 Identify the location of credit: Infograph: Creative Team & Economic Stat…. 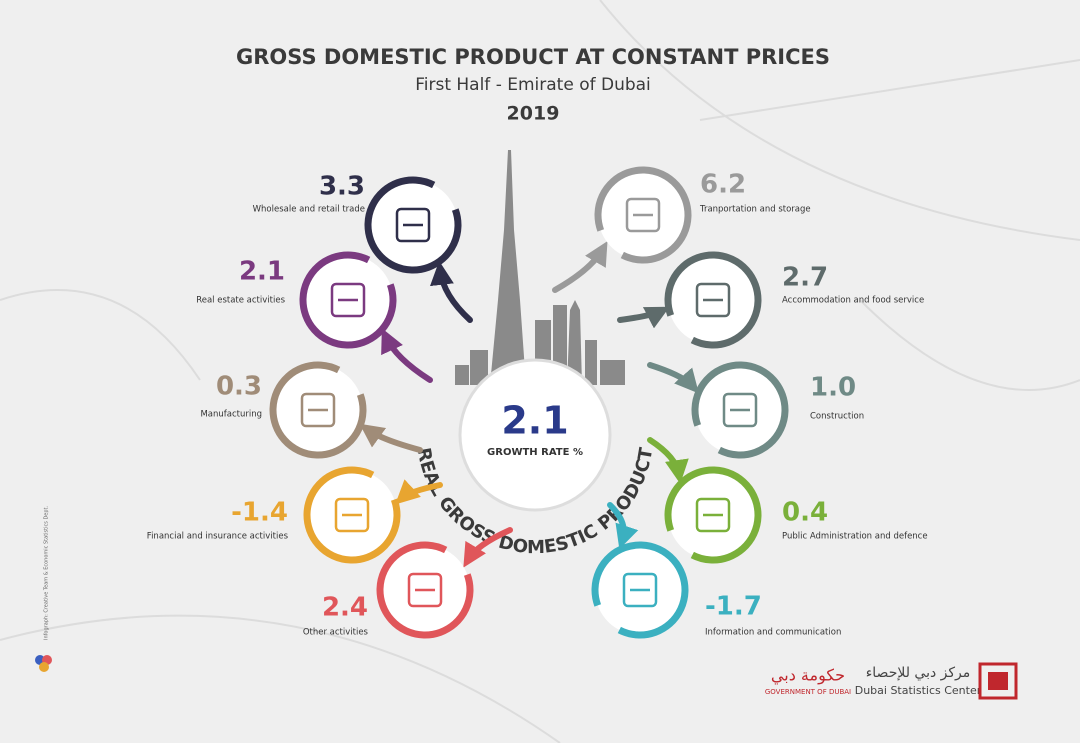
(47, 572).